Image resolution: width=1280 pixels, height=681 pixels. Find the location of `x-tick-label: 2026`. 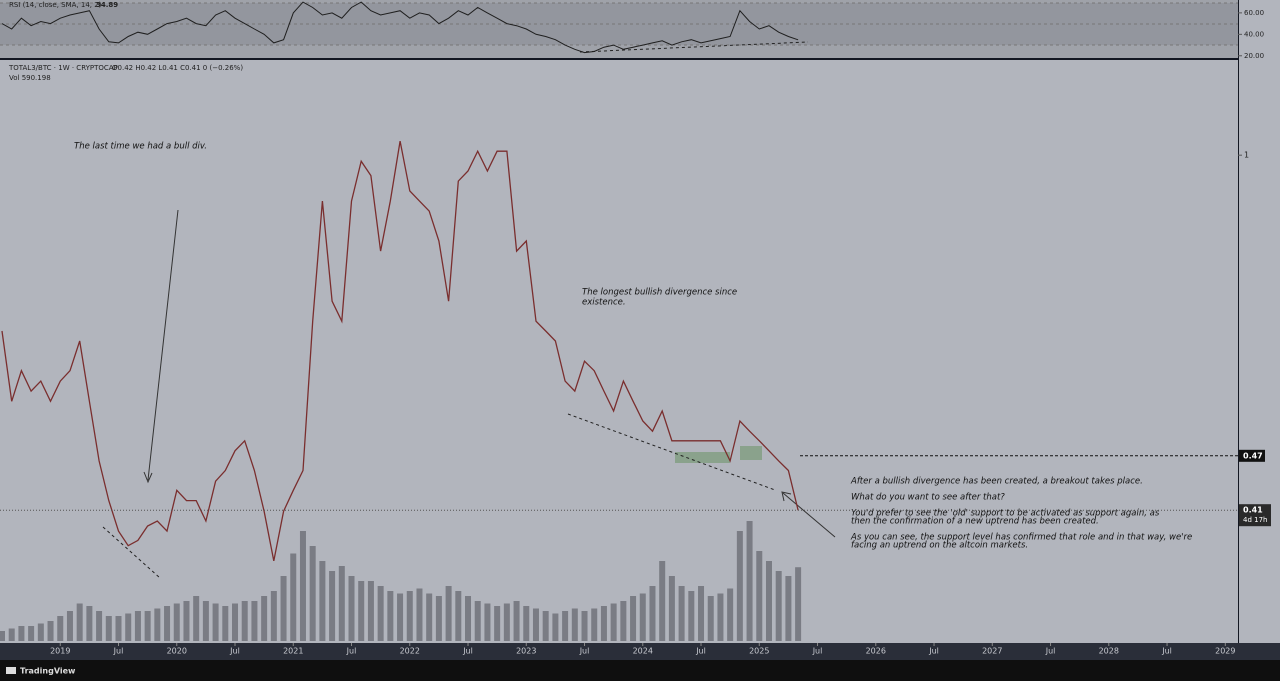

x-tick-label: 2026 is located at coordinates (876, 651).